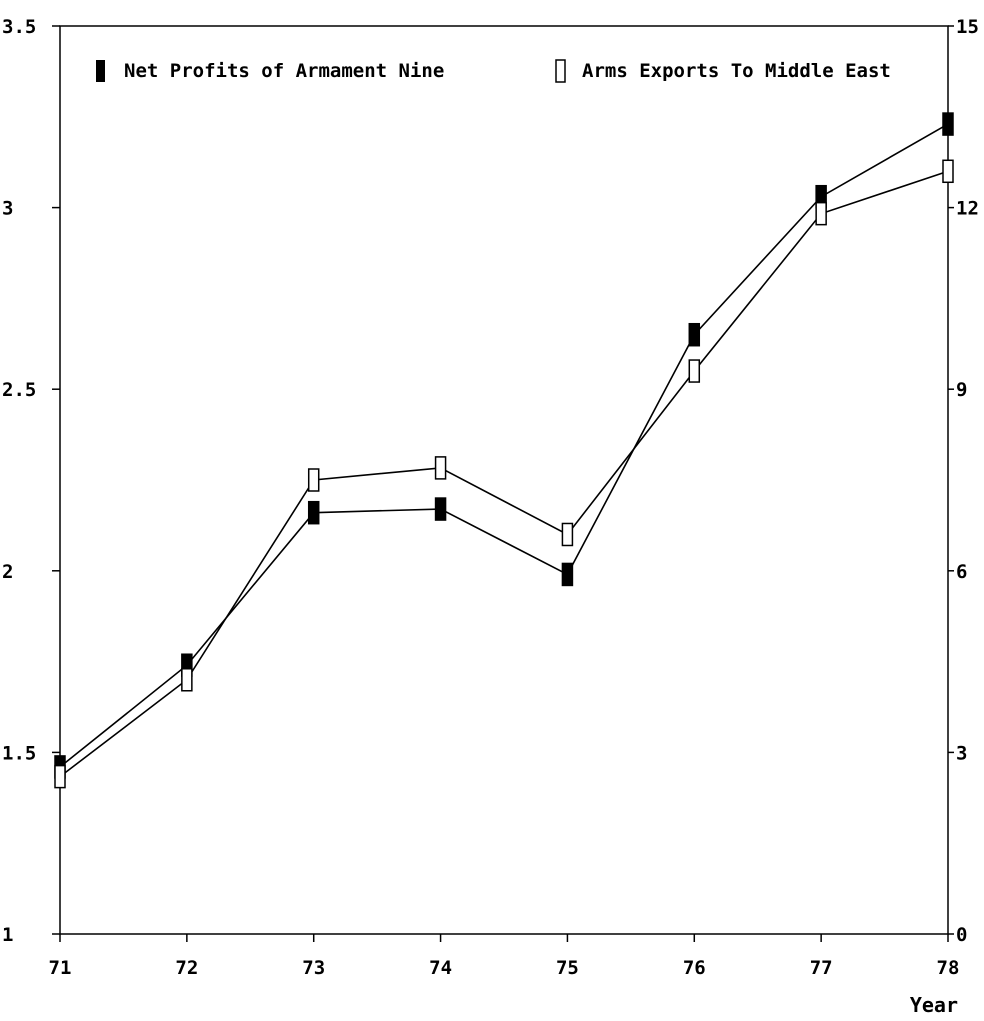 This screenshot has width=984, height=1021. Describe the element at coordinates (567, 968) in the screenshot. I see `x-tick-label: 75` at that location.